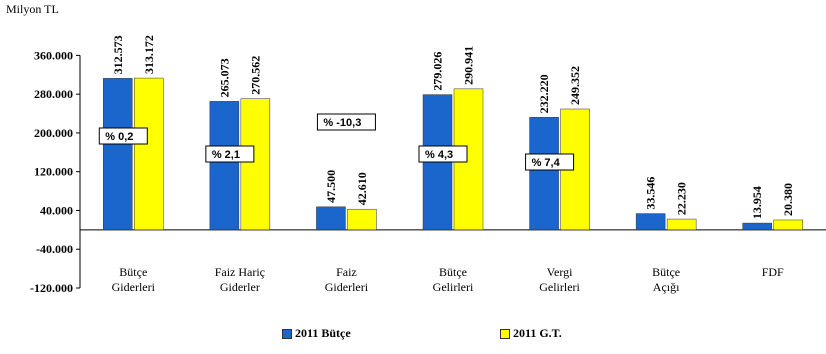  What do you see at coordinates (682, 198) in the screenshot?
I see `data-label: 22.230` at bounding box center [682, 198].